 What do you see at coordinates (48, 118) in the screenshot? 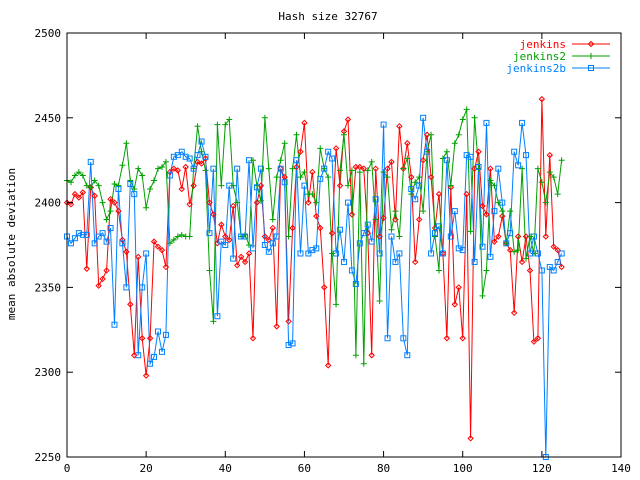
I see `y-tick-label: 2450` at bounding box center [48, 118].